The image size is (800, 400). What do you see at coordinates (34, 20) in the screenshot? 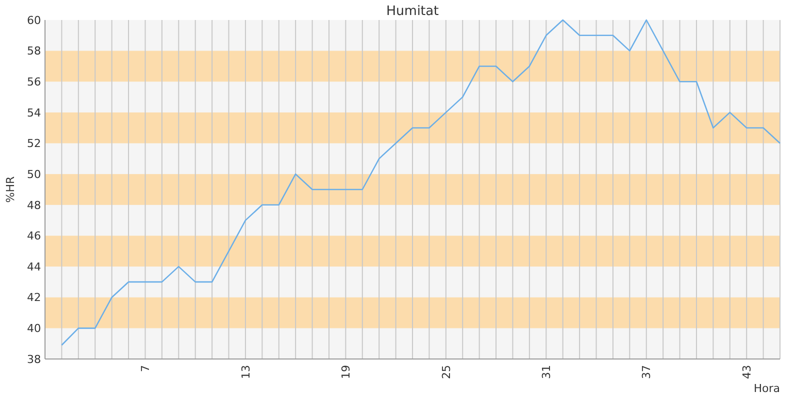
I see `y-tick-label: 60` at bounding box center [34, 20].